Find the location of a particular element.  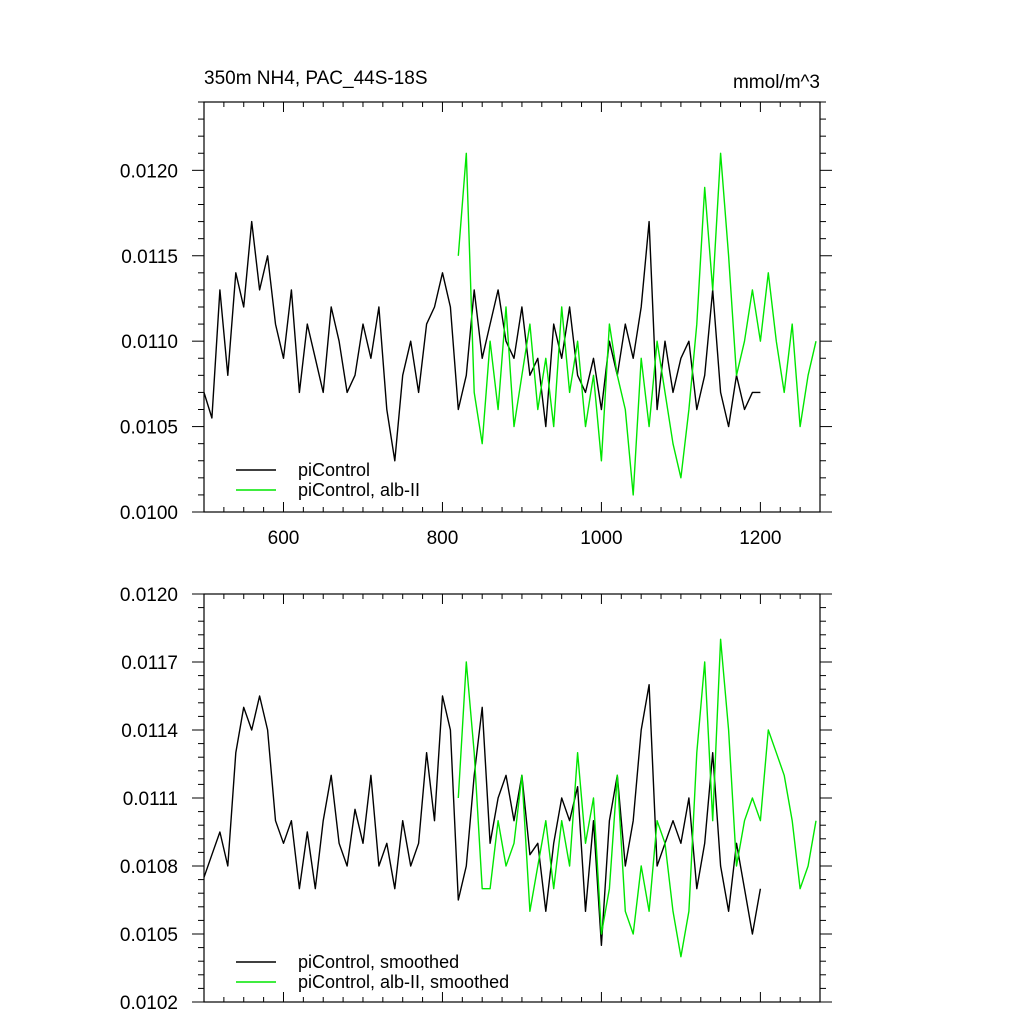

top-legend-label: piControl, alb-II is located at coordinates (359, 490).